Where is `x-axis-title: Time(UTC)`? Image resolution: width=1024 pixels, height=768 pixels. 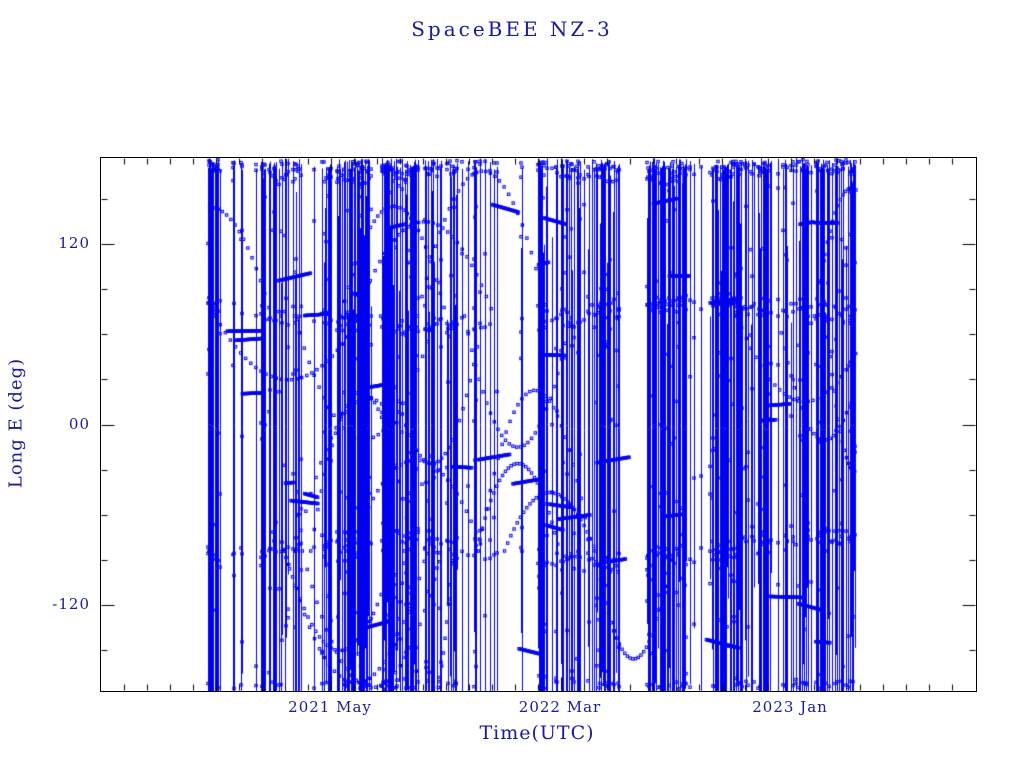 x-axis-title: Time(UTC) is located at coordinates (537, 733).